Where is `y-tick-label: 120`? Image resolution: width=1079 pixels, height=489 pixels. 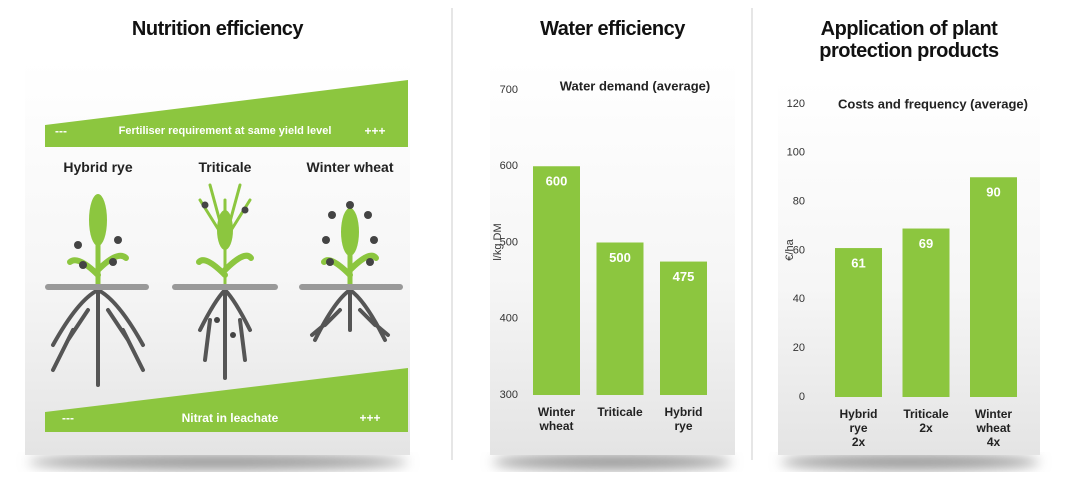 y-tick-label: 120 is located at coordinates (796, 104).